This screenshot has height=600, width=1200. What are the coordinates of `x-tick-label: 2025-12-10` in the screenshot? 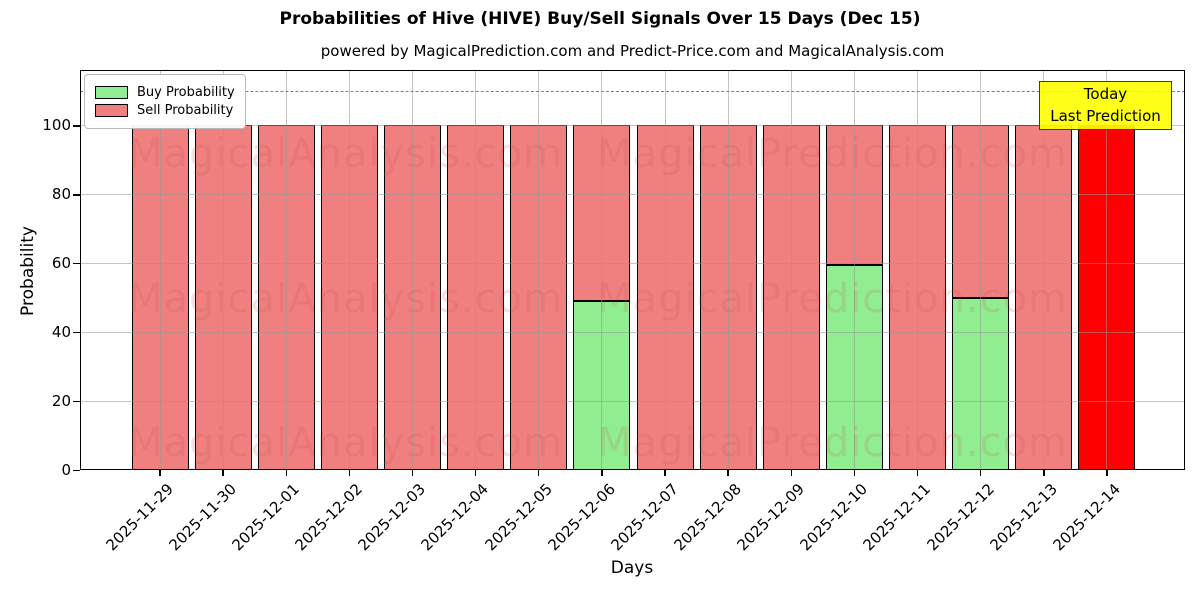 It's located at (834, 517).